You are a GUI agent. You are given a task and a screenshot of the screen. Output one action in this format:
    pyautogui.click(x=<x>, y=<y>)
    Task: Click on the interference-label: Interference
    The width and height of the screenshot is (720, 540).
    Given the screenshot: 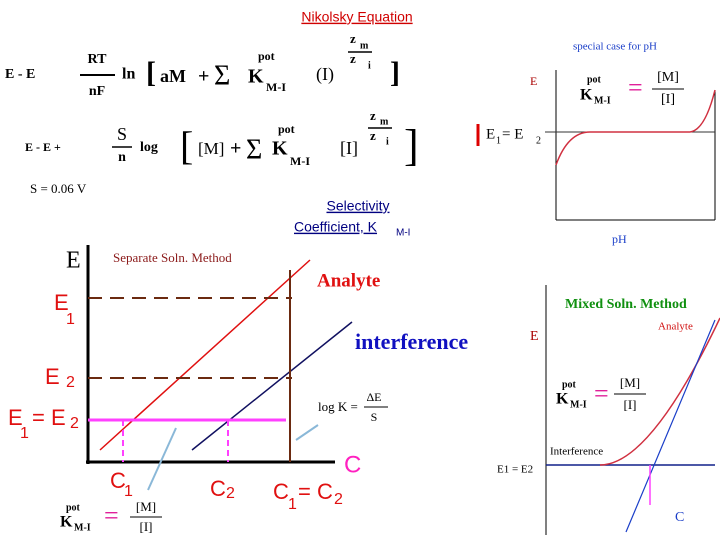 What is the action you would take?
    pyautogui.click(x=576, y=452)
    